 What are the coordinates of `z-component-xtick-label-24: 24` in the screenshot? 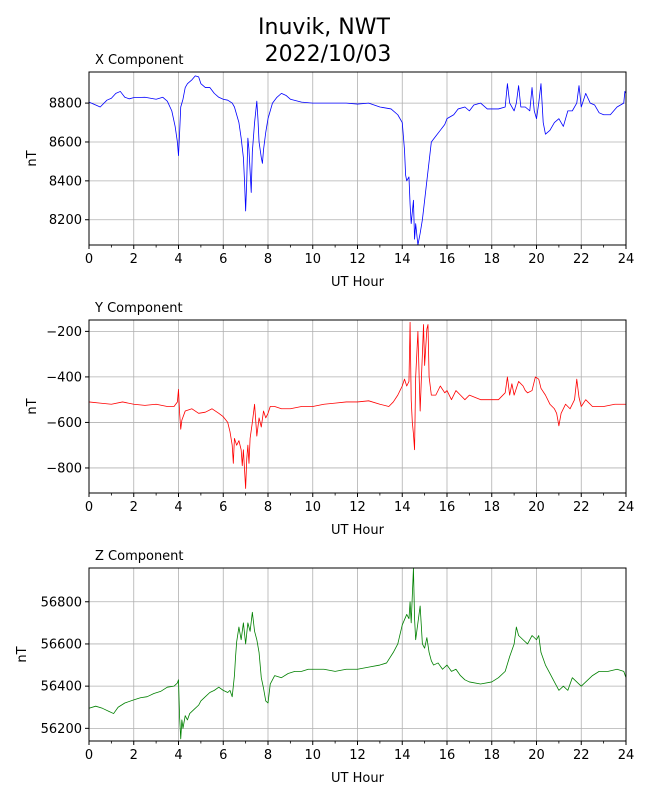 It's located at (626, 755).